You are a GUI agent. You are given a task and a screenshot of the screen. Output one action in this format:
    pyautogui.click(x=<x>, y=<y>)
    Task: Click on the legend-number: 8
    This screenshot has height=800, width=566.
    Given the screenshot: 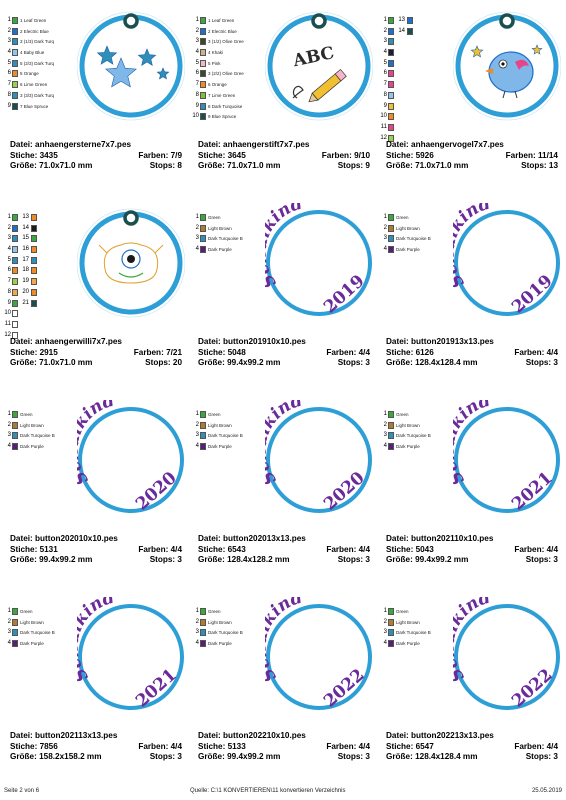 What is the action you would take?
    pyautogui.click(x=9, y=94)
    